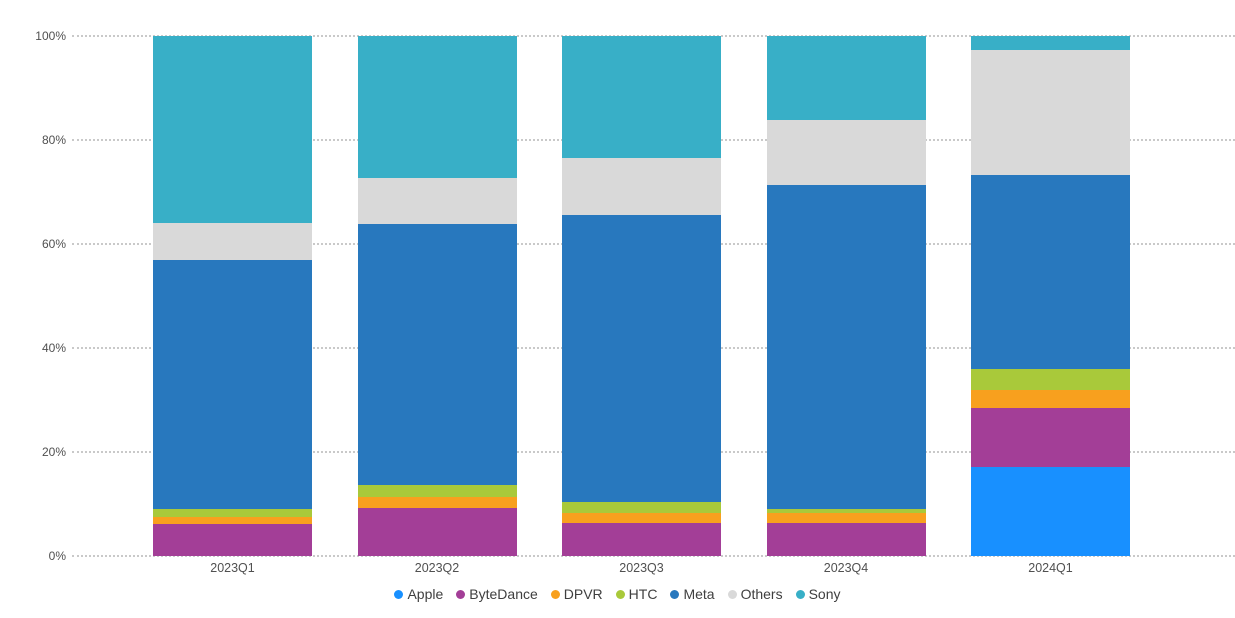  Describe the element at coordinates (641, 568) in the screenshot. I see `x-tick-label-2023Q3: 2023Q3` at that location.